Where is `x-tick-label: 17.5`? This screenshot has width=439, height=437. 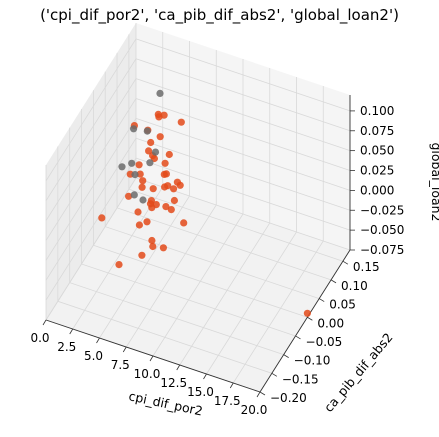 x-tick-label: 17.5 is located at coordinates (227, 401).